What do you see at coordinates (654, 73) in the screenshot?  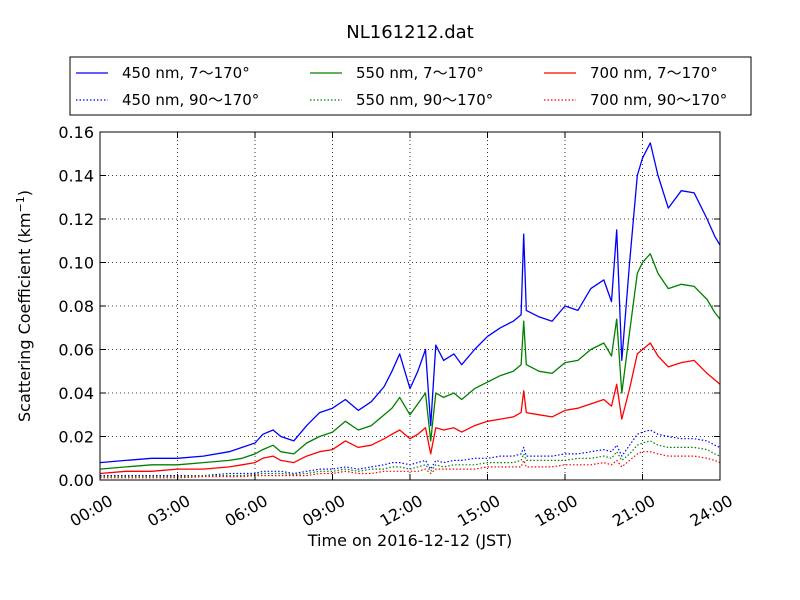 I see `legend-label-700-nm-7-170: 700 nm, 7～170°` at bounding box center [654, 73].